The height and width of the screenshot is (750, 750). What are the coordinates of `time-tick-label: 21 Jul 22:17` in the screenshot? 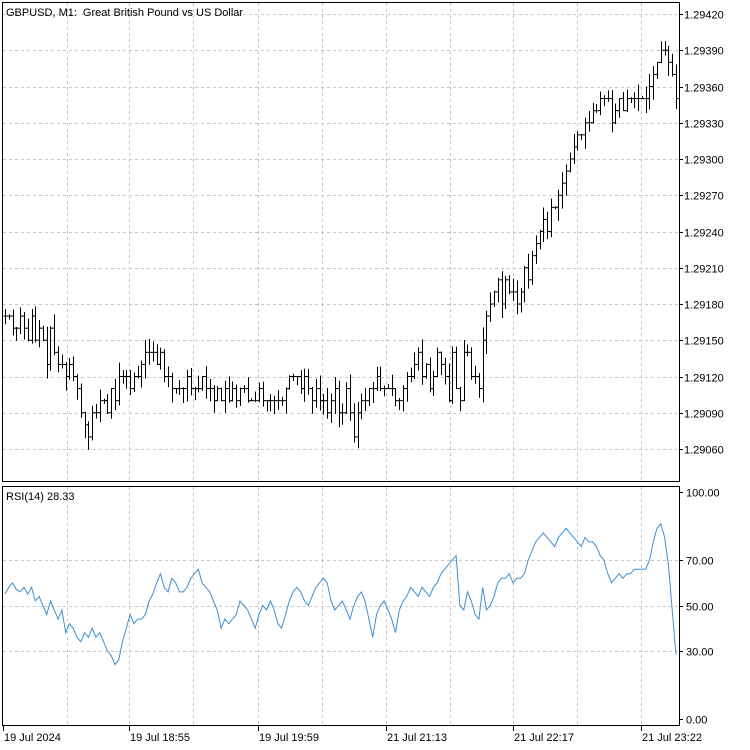 It's located at (544, 738).